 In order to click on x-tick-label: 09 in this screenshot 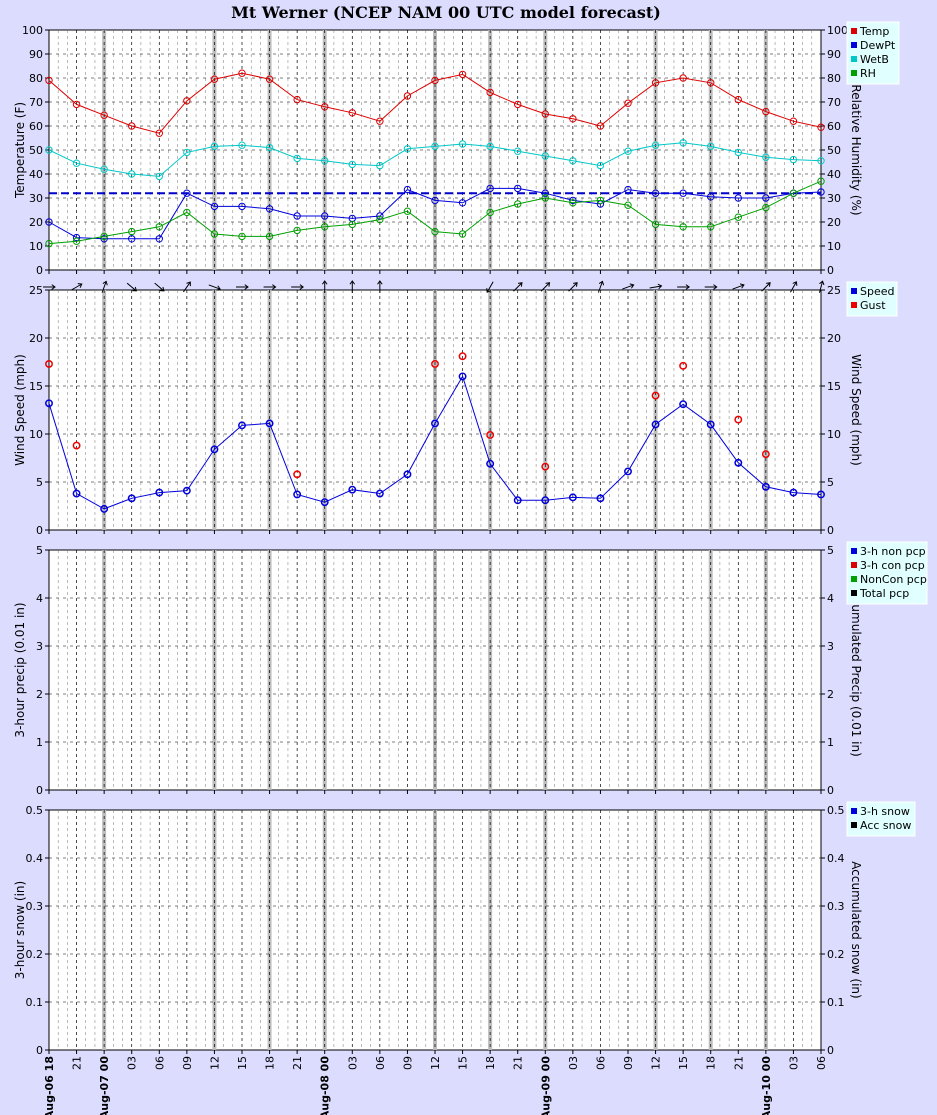, I will do `click(407, 1063)`.